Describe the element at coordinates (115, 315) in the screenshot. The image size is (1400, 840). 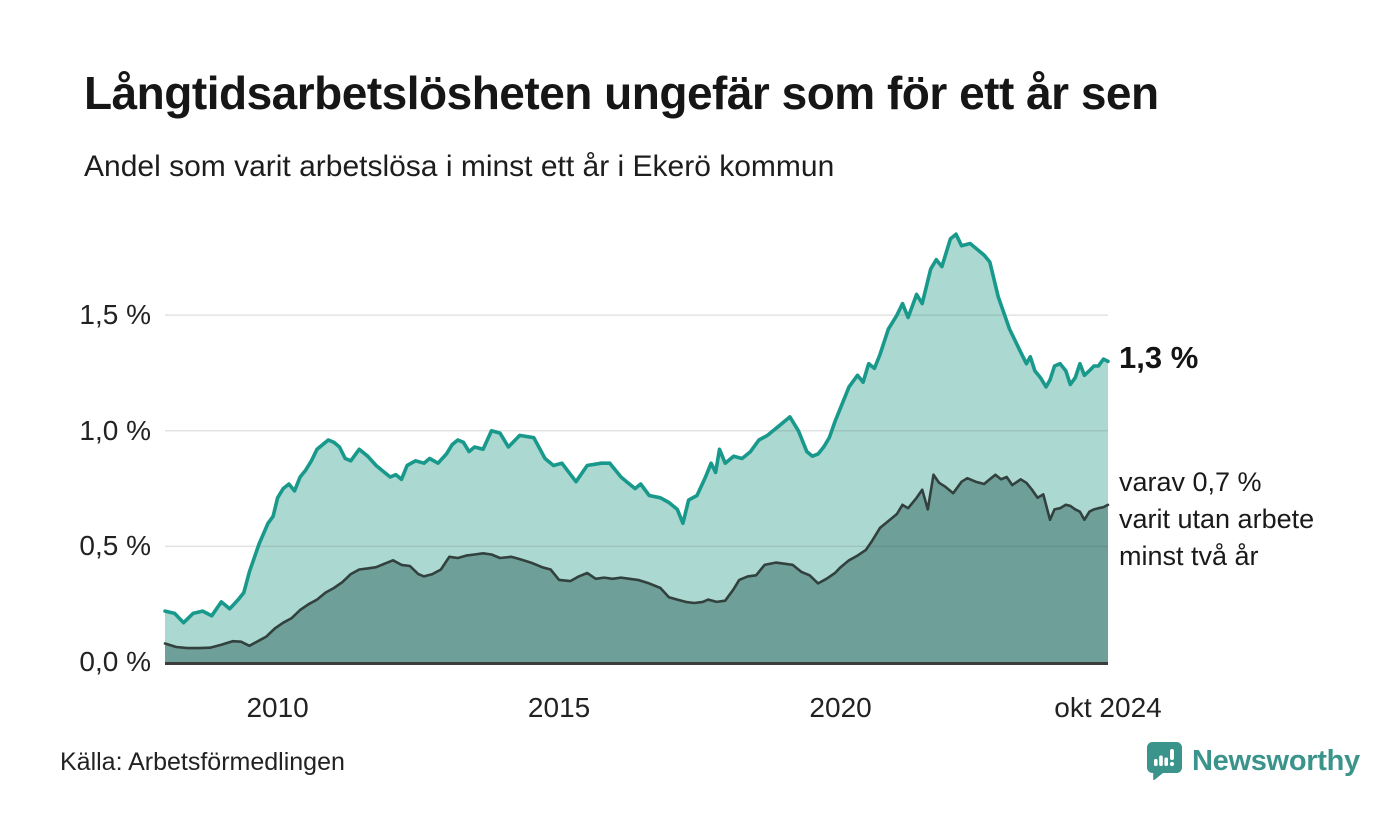
I see `y-axis-tick-label: 1,5 %` at that location.